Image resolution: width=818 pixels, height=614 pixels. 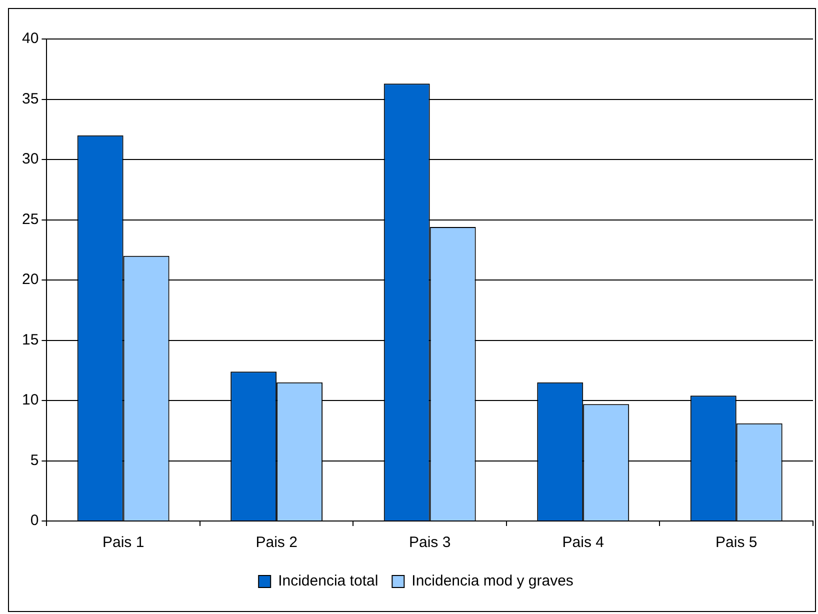 I want to click on x-tick-label: Pais 5, so click(x=737, y=543).